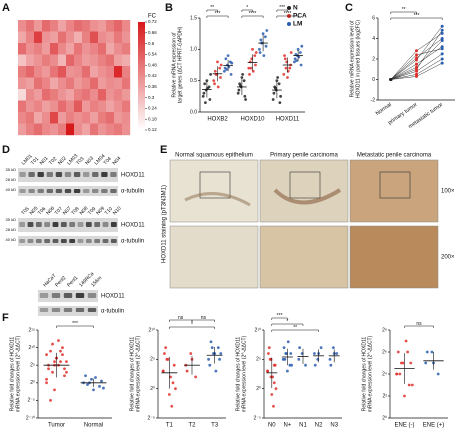  What do you see at coordinates (67, 210) in the screenshot?
I see `lane-label: N07` at bounding box center [67, 210].